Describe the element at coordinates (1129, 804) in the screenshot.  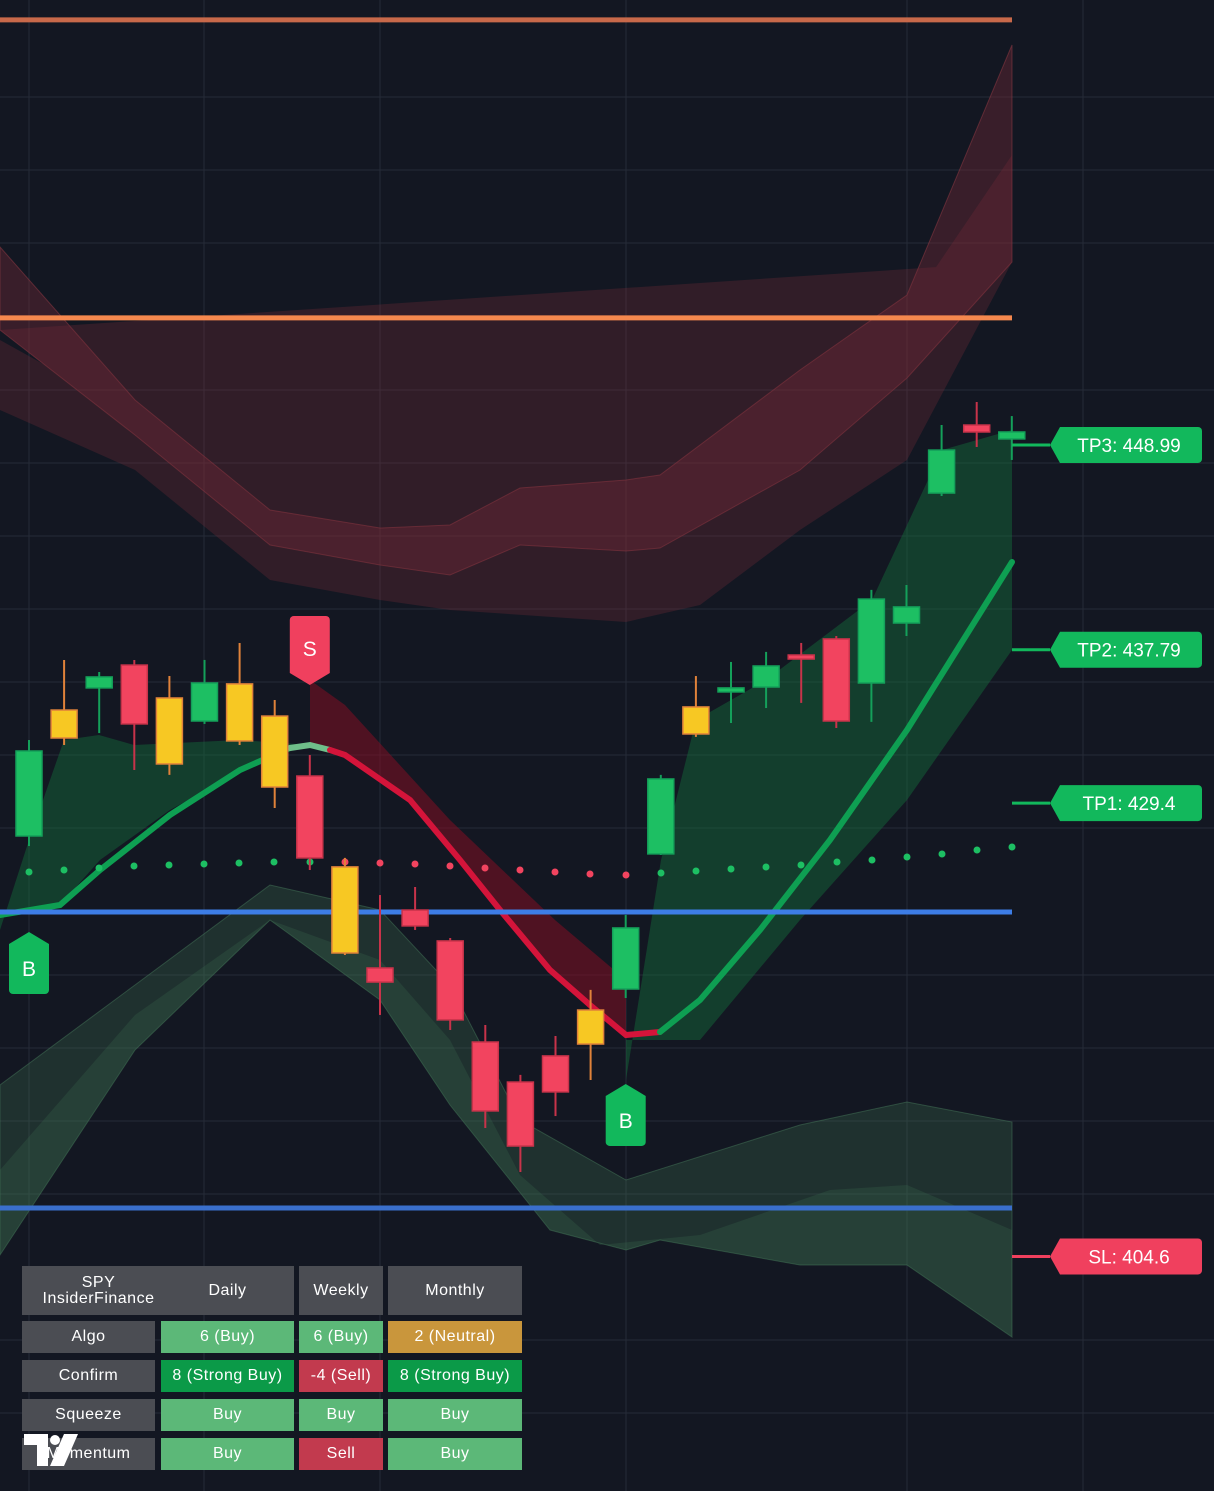
I see `target-label: TP1: 429.4` at that location.